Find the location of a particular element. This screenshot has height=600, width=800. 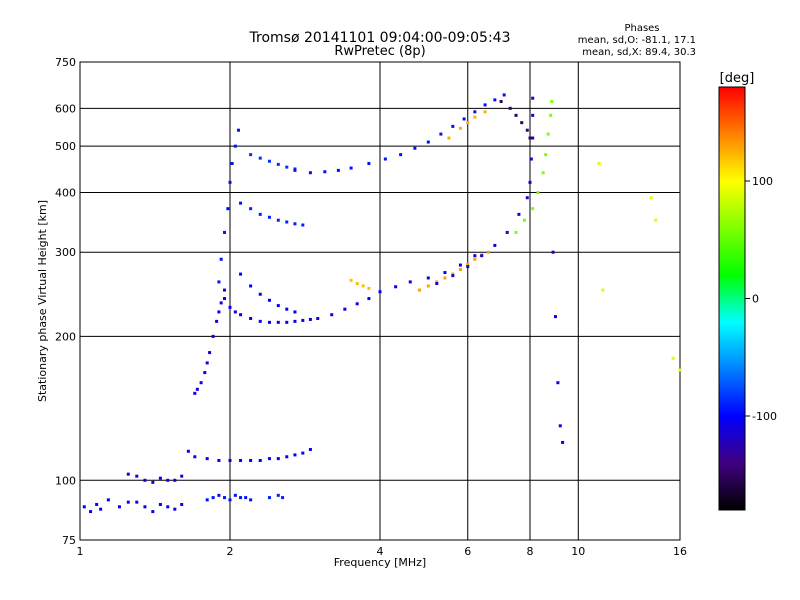

y-tick-label: 400 is located at coordinates (65, 192).